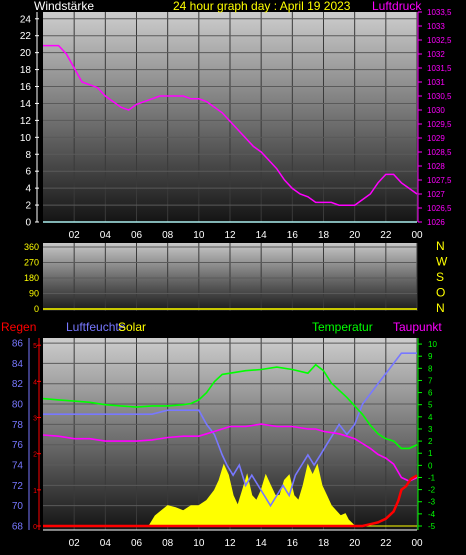  What do you see at coordinates (430, 405) in the screenshot?
I see `y-temp-tick-label: 5` at bounding box center [430, 405].